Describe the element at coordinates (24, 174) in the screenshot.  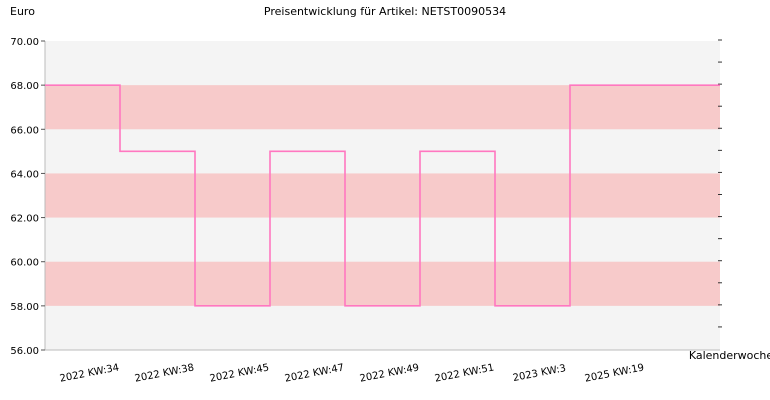
I see `y-tick-label: 64.00` at that location.